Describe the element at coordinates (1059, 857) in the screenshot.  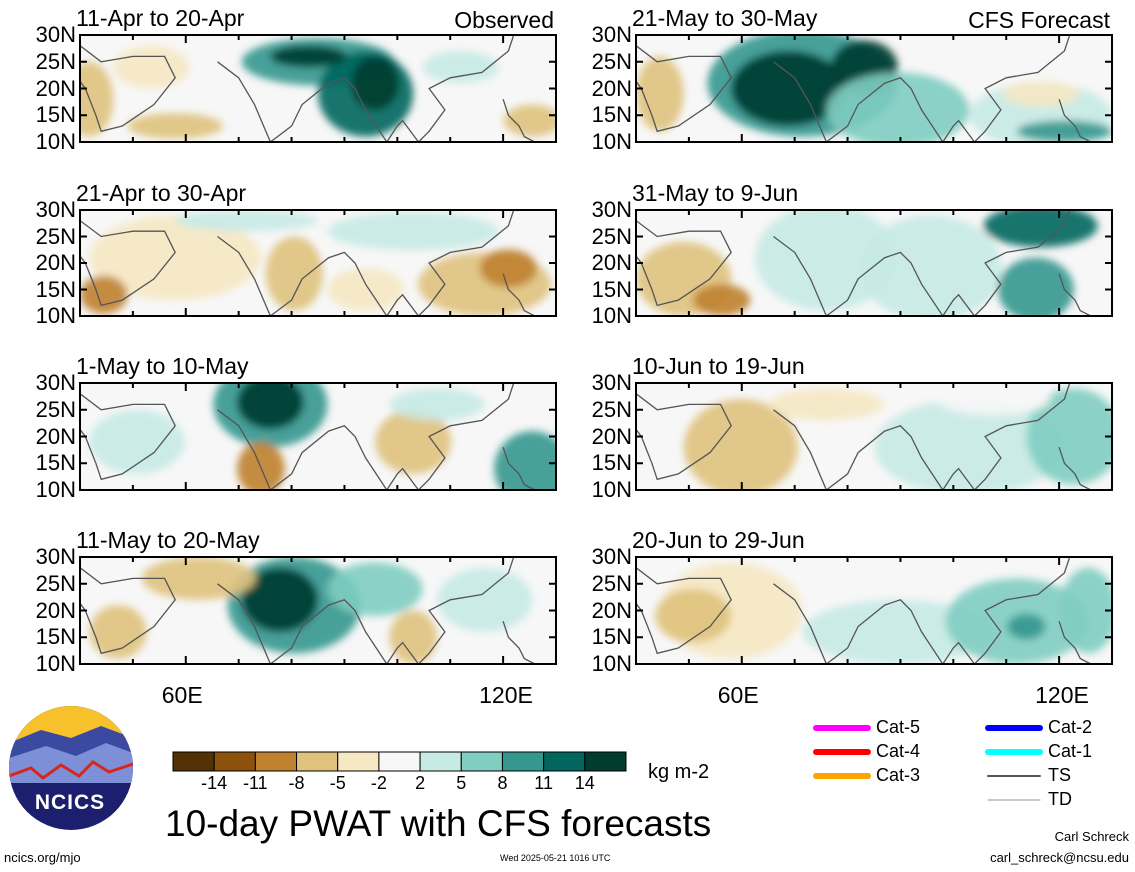
I see `footer-email: carl_schreck@ncsu.edu` at that location.